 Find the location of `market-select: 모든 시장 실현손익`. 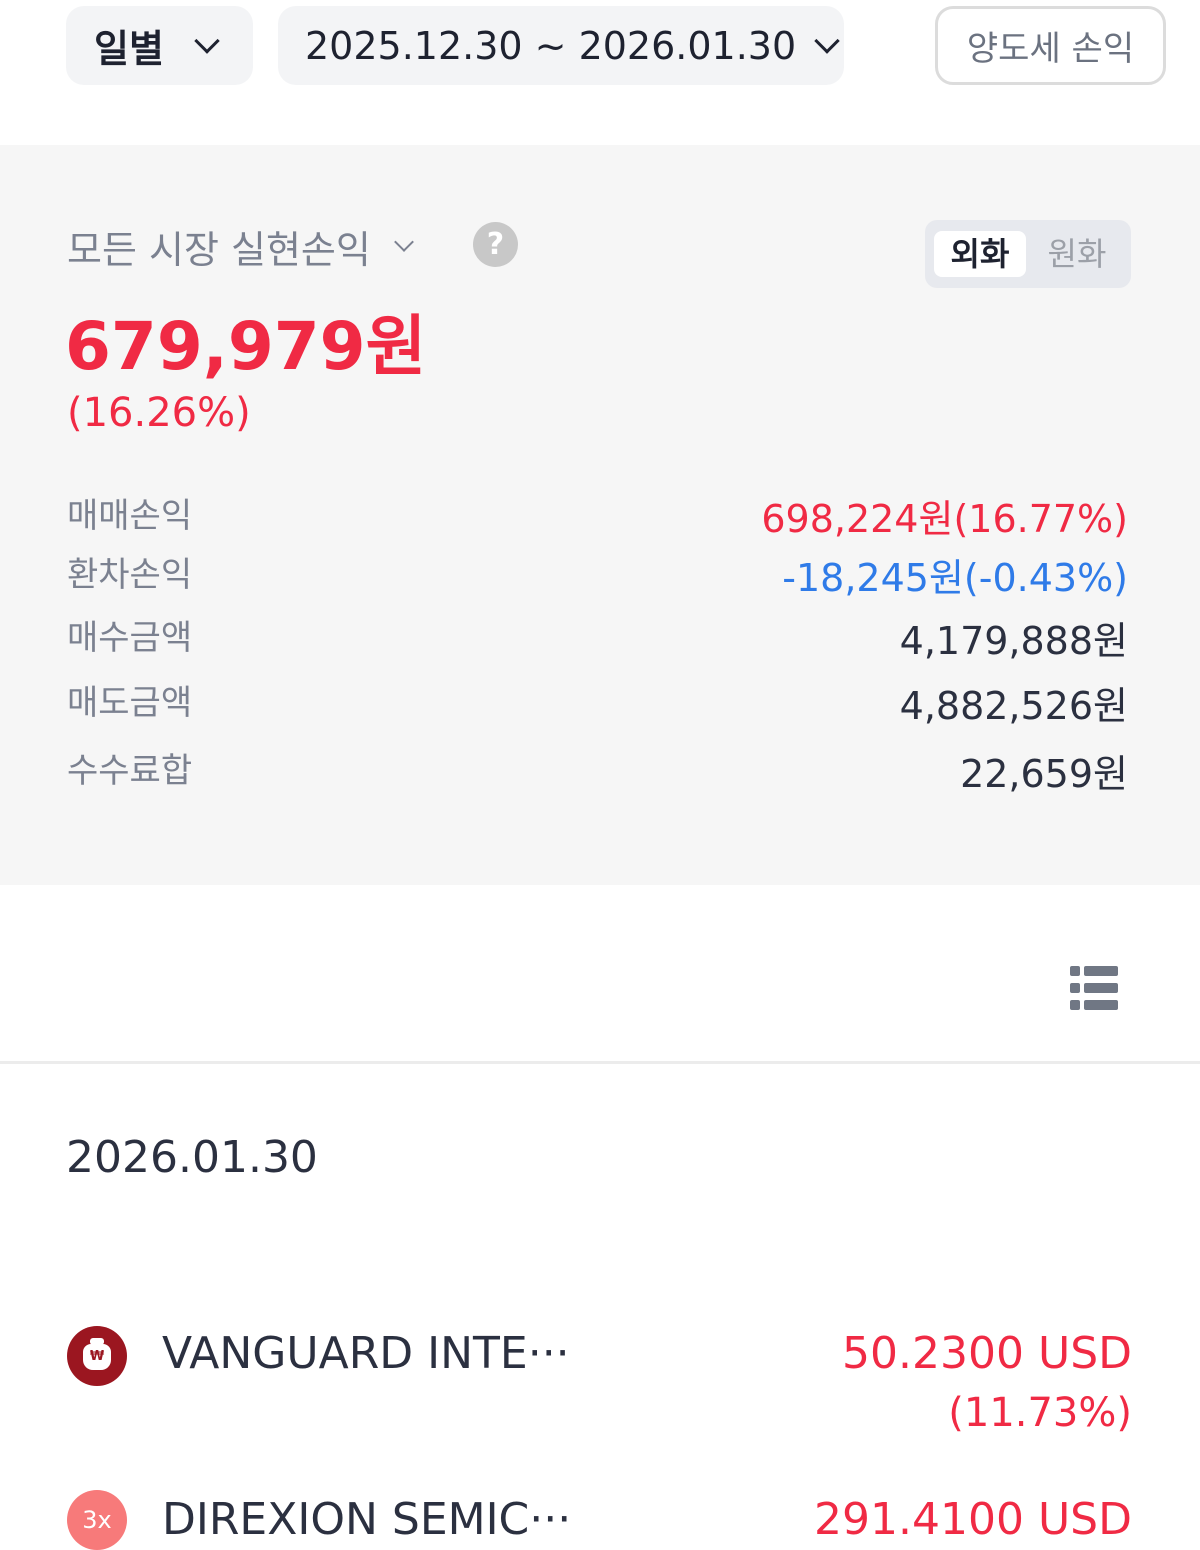

market-select: 모든 시장 실현손익 is located at coordinates (240, 246).